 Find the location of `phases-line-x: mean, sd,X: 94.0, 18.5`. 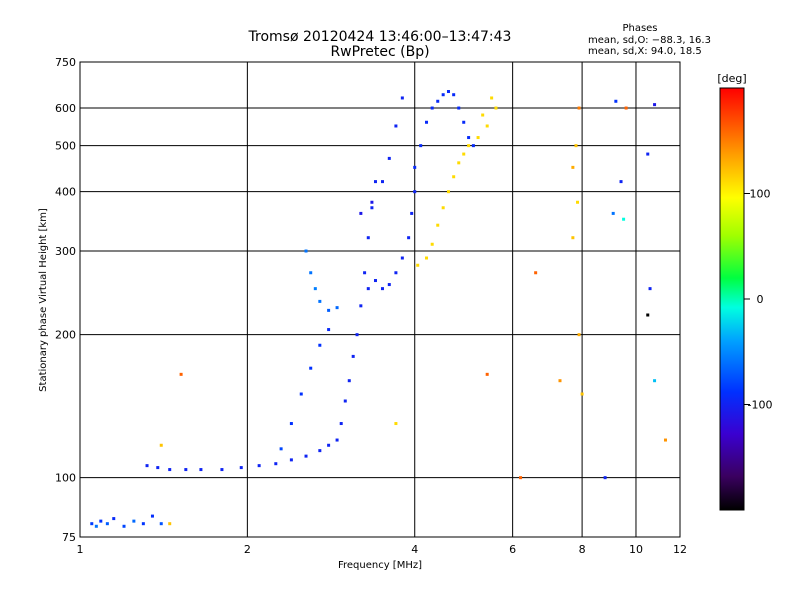

phases-line-x: mean, sd,X: 94.0, 18.5 is located at coordinates (645, 51).